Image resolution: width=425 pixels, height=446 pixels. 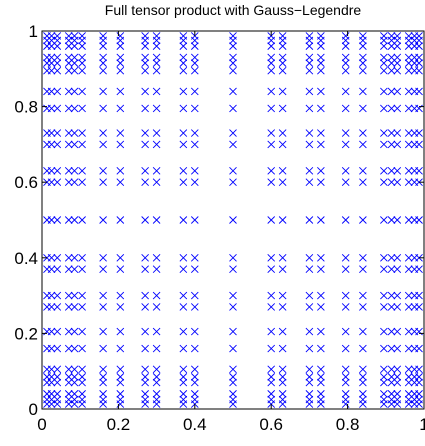 I want to click on x-tick-label: 0.2, so click(x=119, y=424).